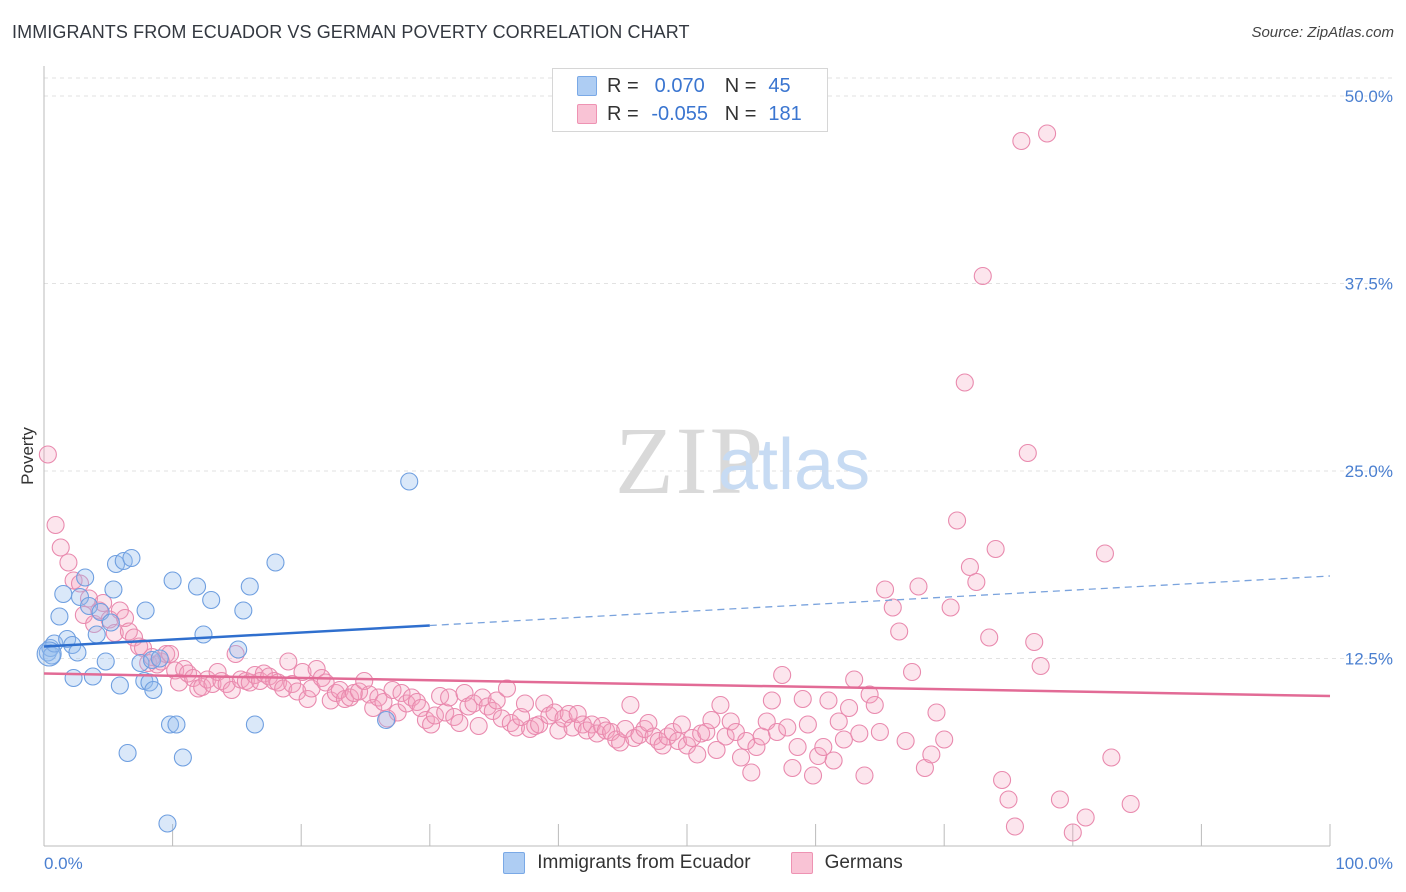 The image size is (1406, 892). I want to click on x-tick-label: 0.0%, so click(63, 863).